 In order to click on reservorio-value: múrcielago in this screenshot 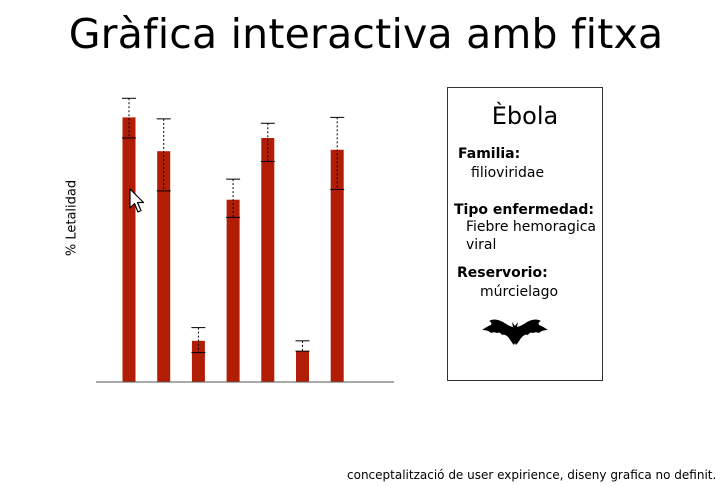, I will do `click(519, 292)`.